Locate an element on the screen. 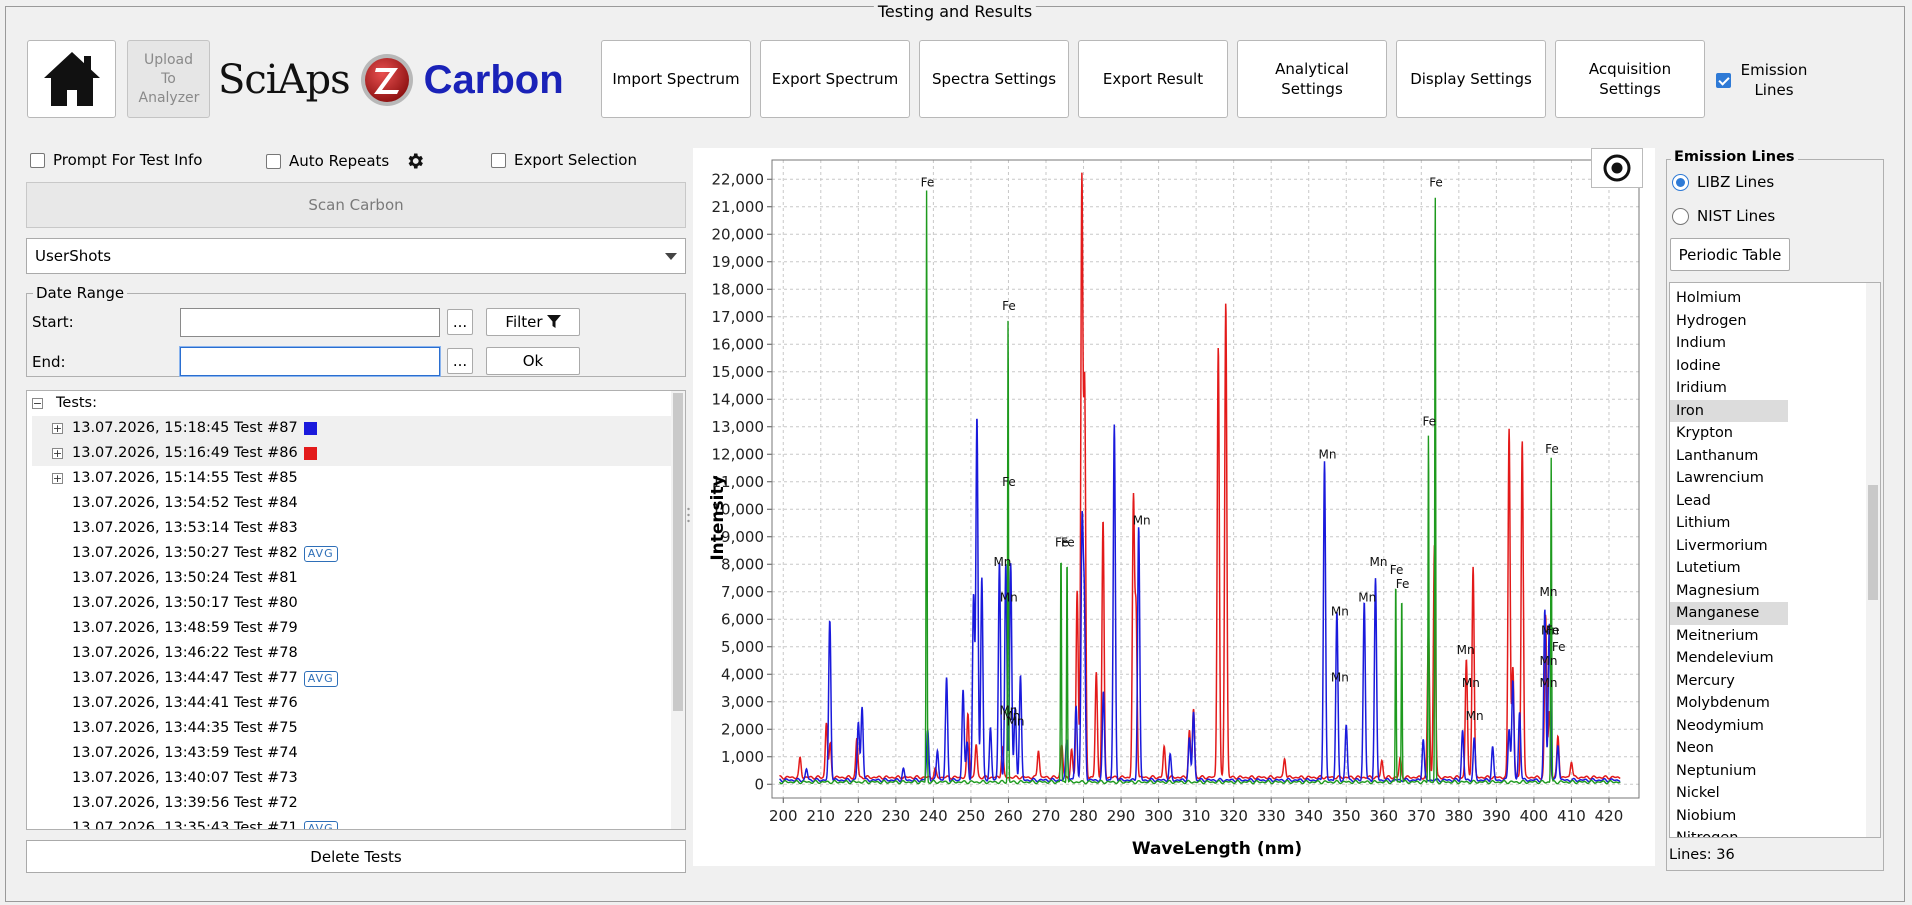 Image resolution: width=1912 pixels, height=905 pixels. test-row: 13.07.2026, 13:44:41 Test #76 is located at coordinates (351, 703).